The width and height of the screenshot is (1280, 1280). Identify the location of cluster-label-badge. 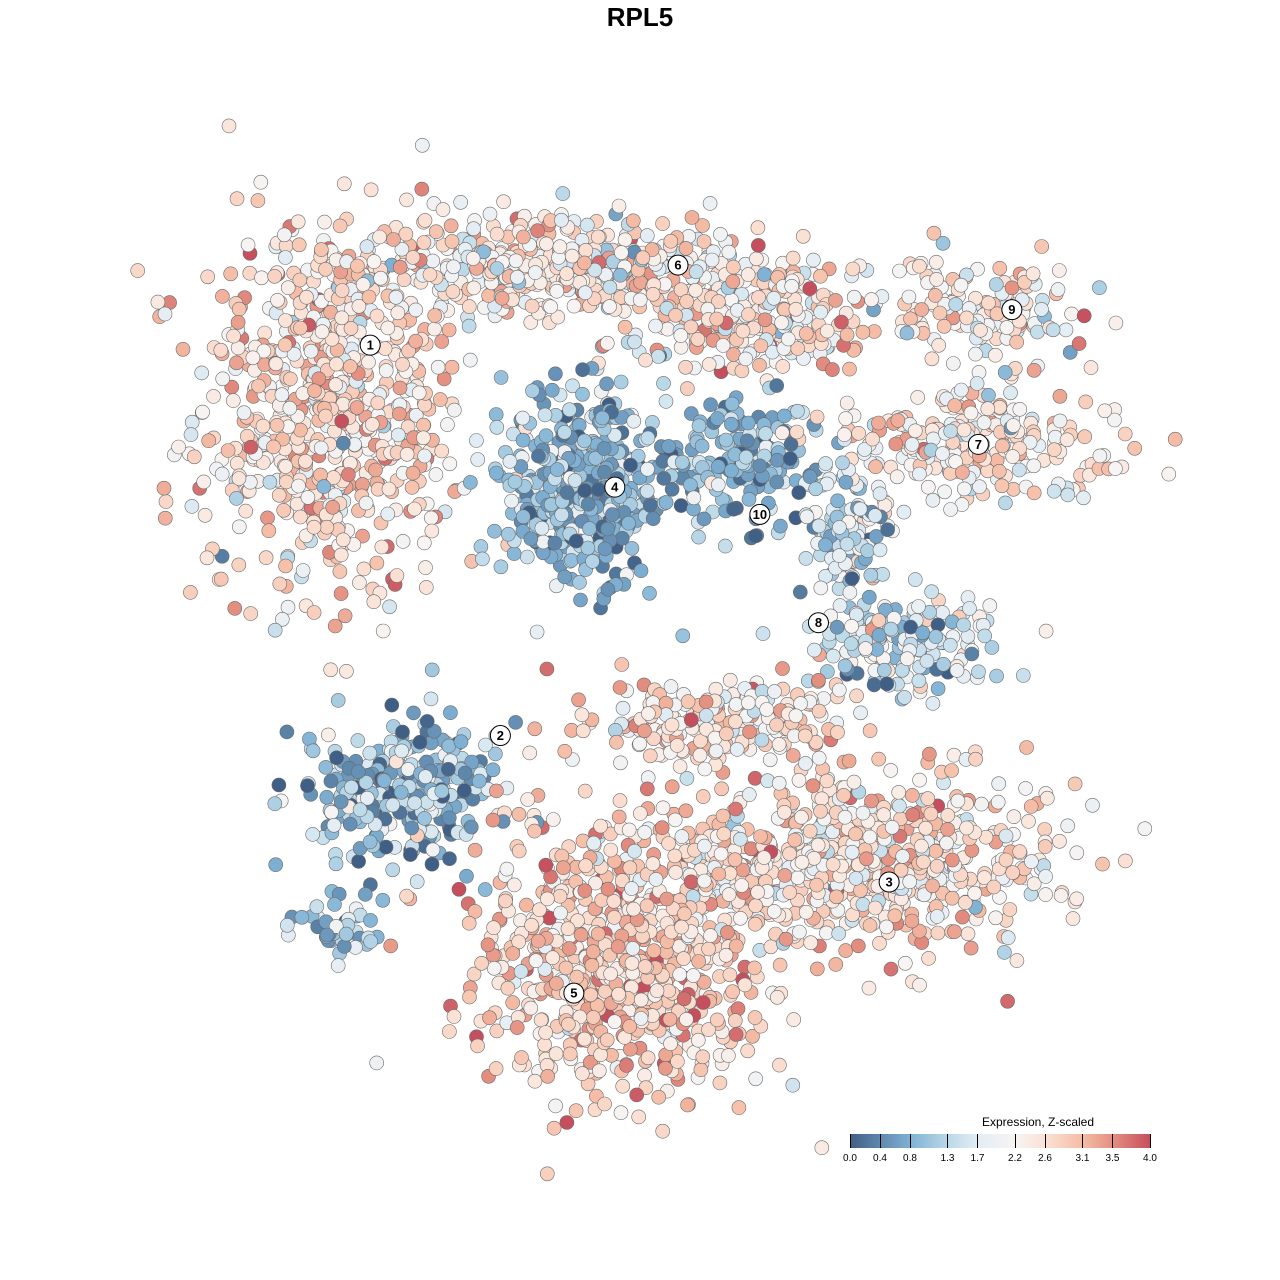
(370, 345).